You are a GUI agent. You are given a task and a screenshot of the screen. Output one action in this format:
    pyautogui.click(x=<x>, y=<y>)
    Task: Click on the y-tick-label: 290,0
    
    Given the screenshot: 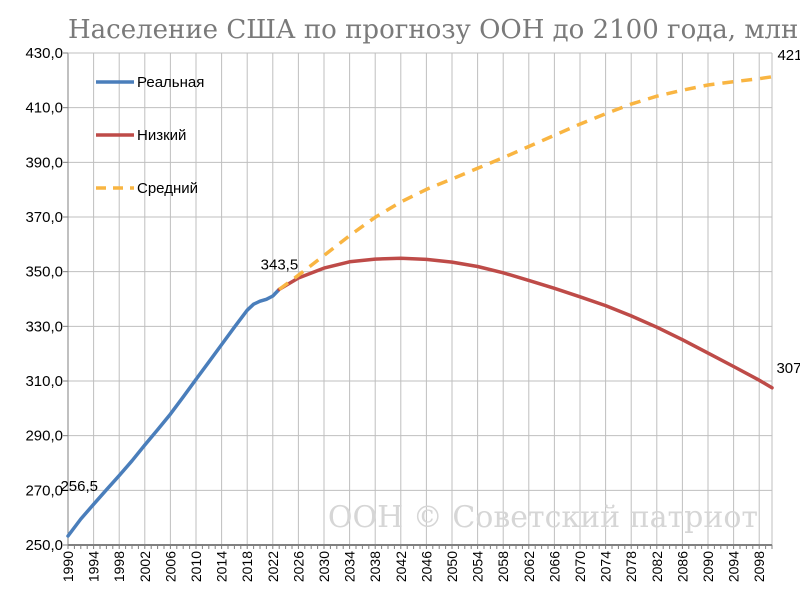 What is the action you would take?
    pyautogui.click(x=44, y=436)
    